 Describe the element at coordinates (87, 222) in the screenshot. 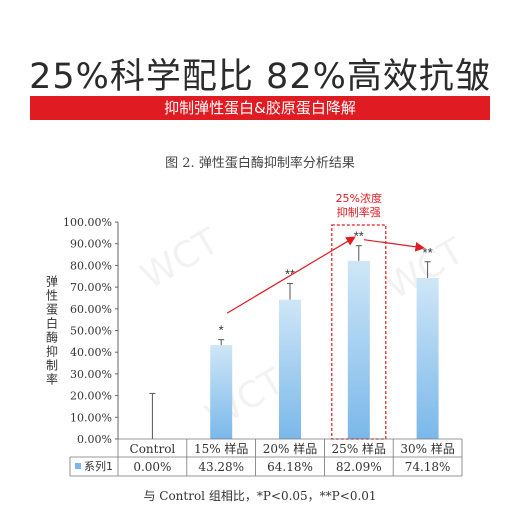

I see `y-tick-label: 100.00%` at that location.